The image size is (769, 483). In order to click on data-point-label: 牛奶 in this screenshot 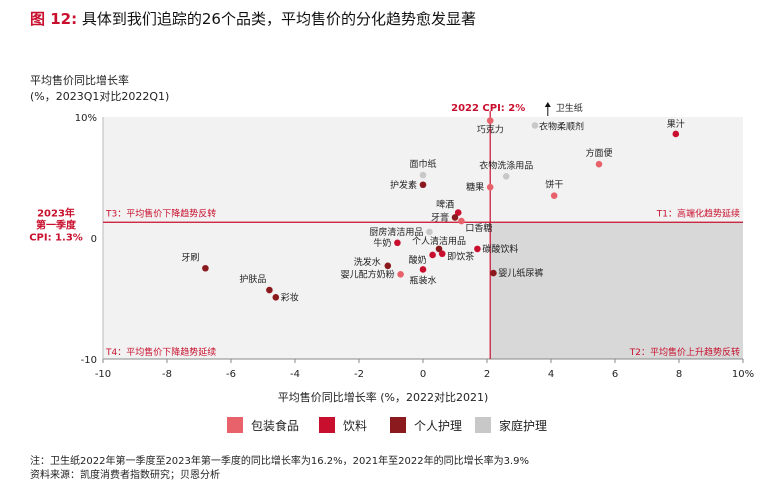, I will do `click(382, 243)`.